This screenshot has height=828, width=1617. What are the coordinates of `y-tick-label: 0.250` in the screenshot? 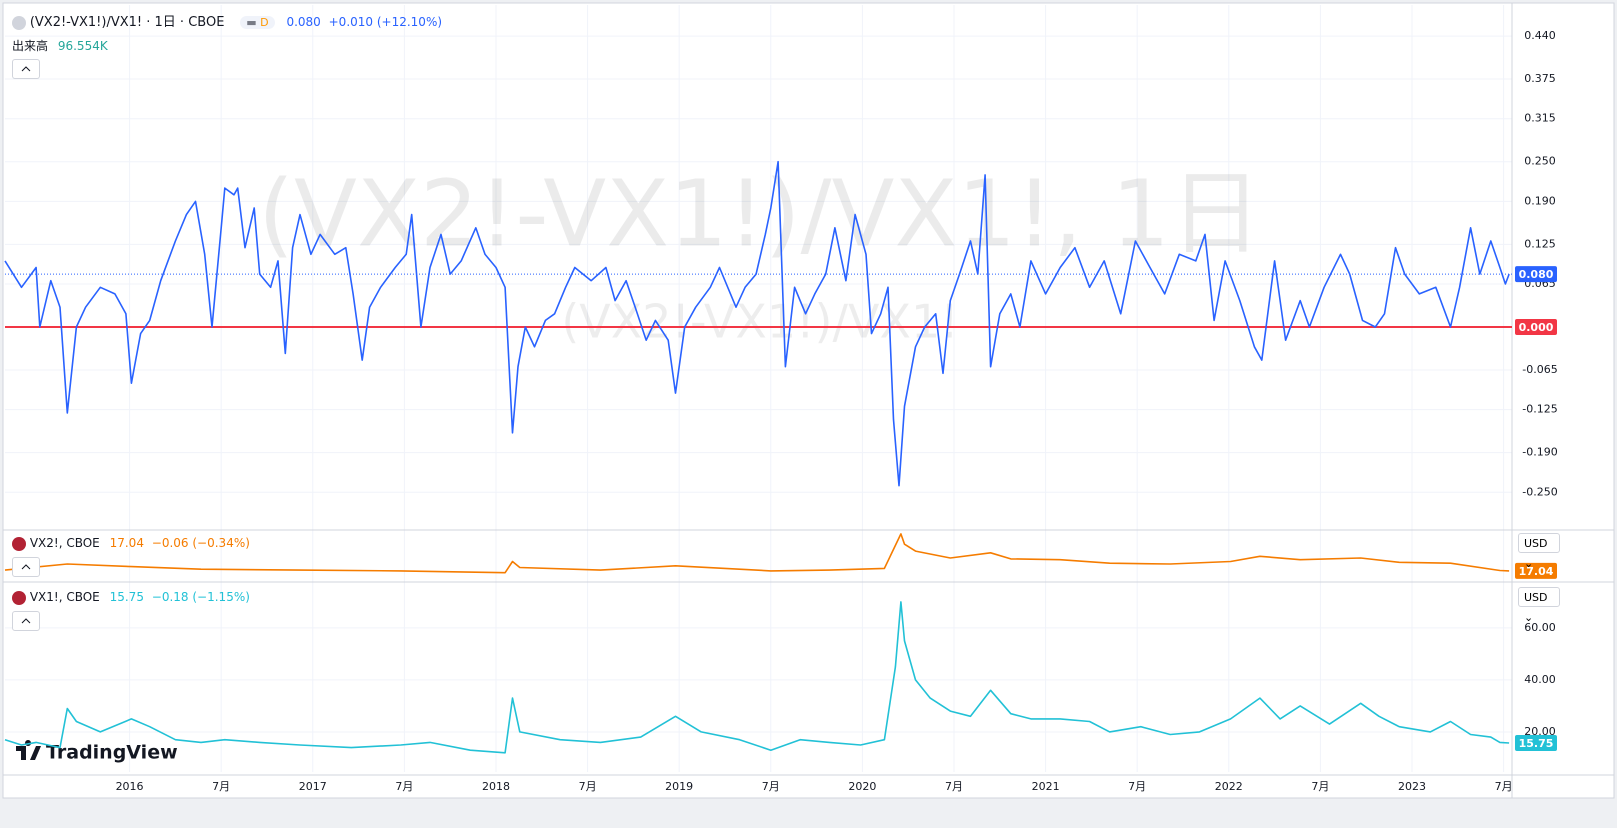 It's located at (1540, 161).